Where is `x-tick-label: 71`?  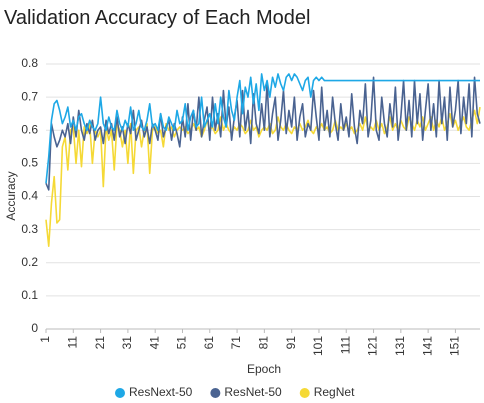
x-tick-label: 71 is located at coordinates (236, 343).